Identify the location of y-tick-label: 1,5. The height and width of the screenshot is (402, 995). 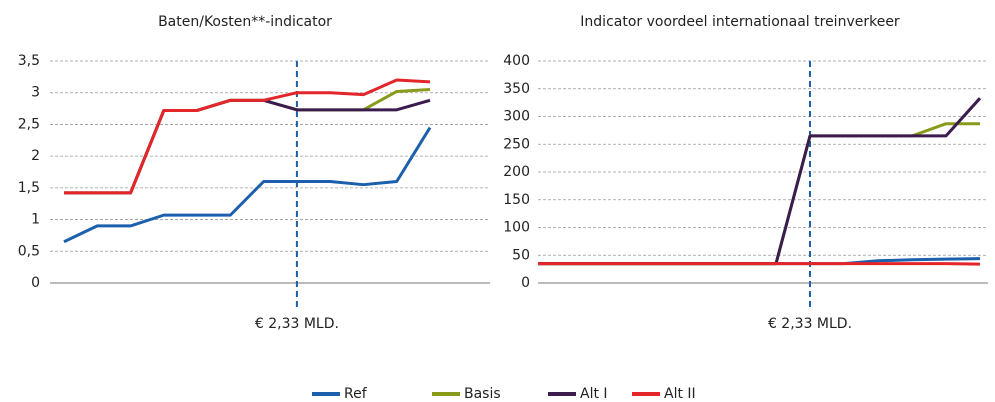
(29, 188).